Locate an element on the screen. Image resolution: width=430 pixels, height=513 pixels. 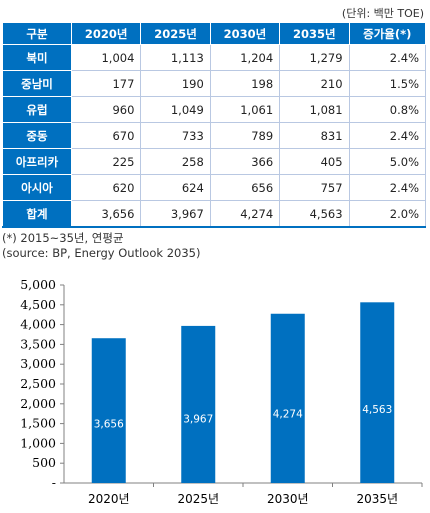
table-cell: 366 is located at coordinates (245, 161).